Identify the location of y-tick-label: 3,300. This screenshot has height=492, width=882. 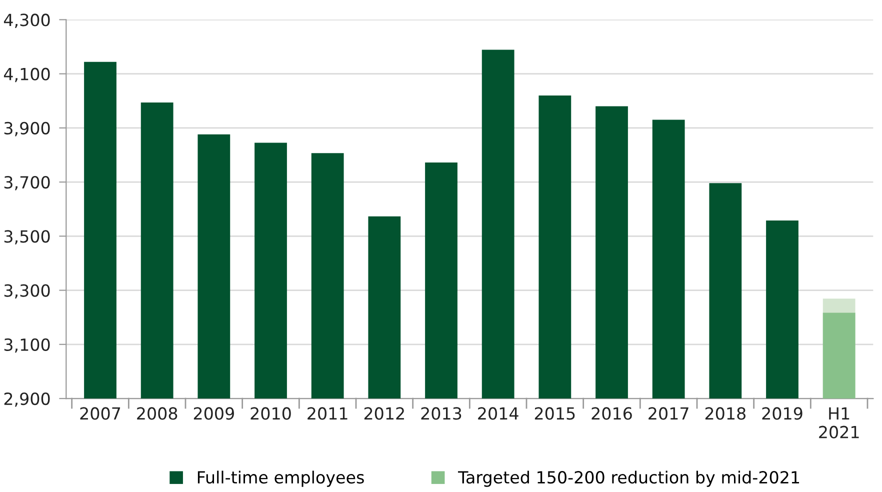
(27, 291).